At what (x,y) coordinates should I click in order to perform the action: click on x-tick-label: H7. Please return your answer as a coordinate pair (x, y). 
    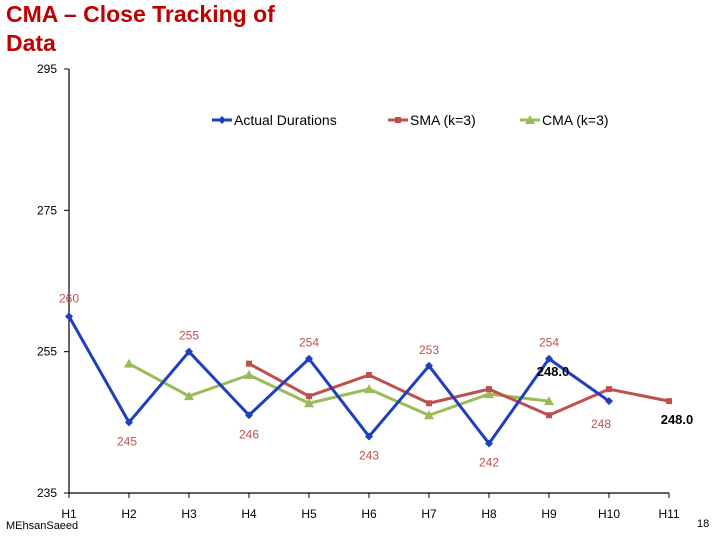
    Looking at the image, I should click on (429, 514).